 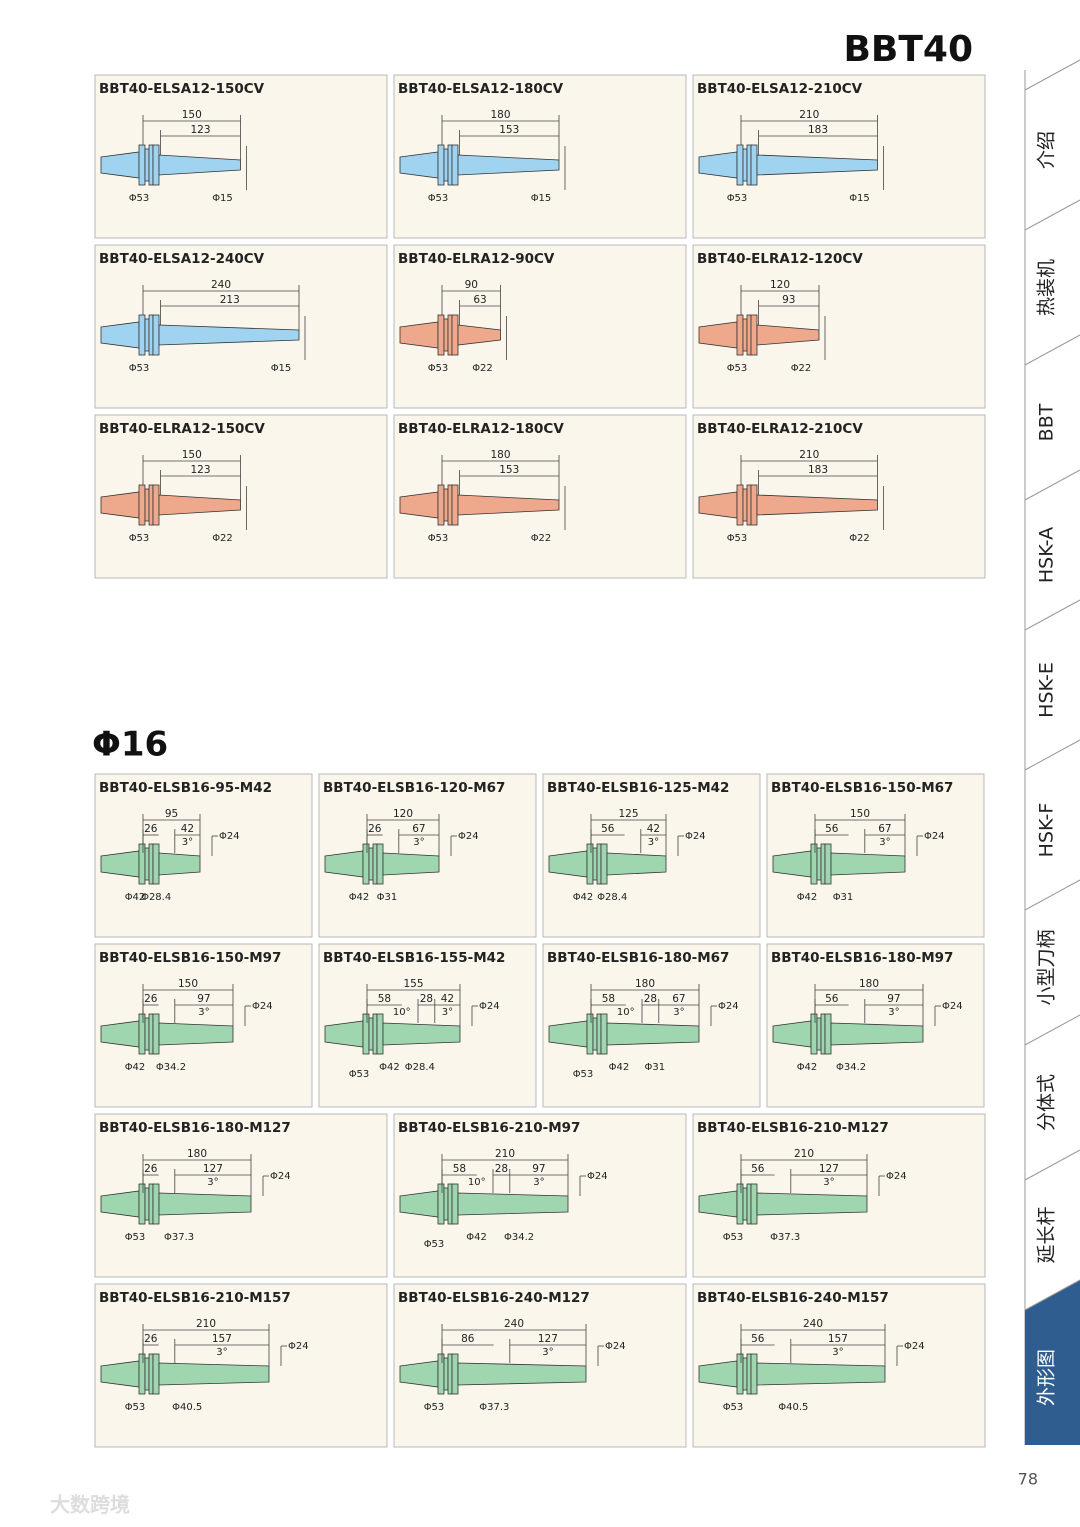 I want to click on dim-length: 63, so click(x=479, y=300).